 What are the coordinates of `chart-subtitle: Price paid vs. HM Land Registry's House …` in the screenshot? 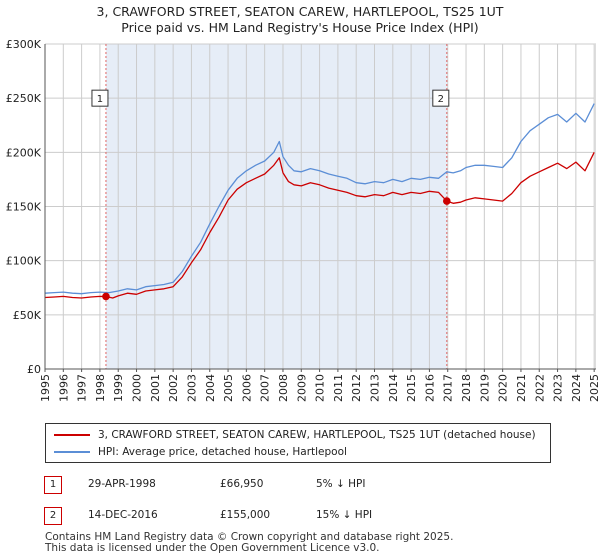 It's located at (300, 27).